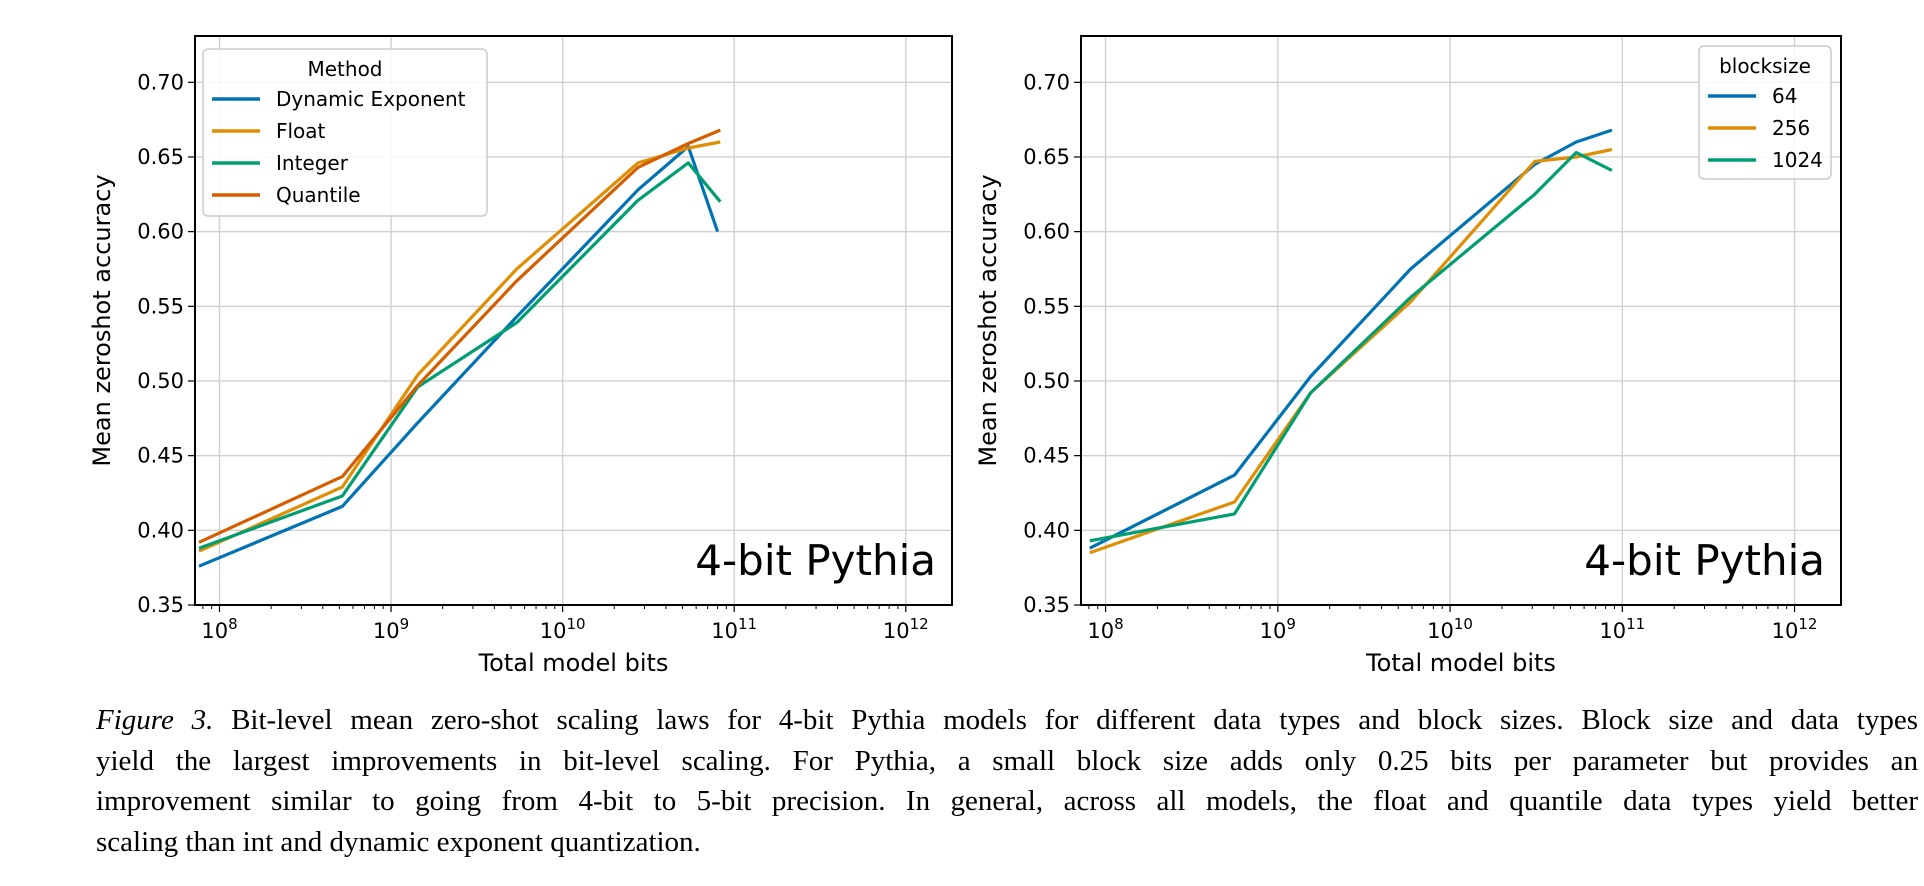 Image resolution: width=1924 pixels, height=886 pixels. What do you see at coordinates (344, 69) in the screenshot?
I see `legend-title: Method` at bounding box center [344, 69].